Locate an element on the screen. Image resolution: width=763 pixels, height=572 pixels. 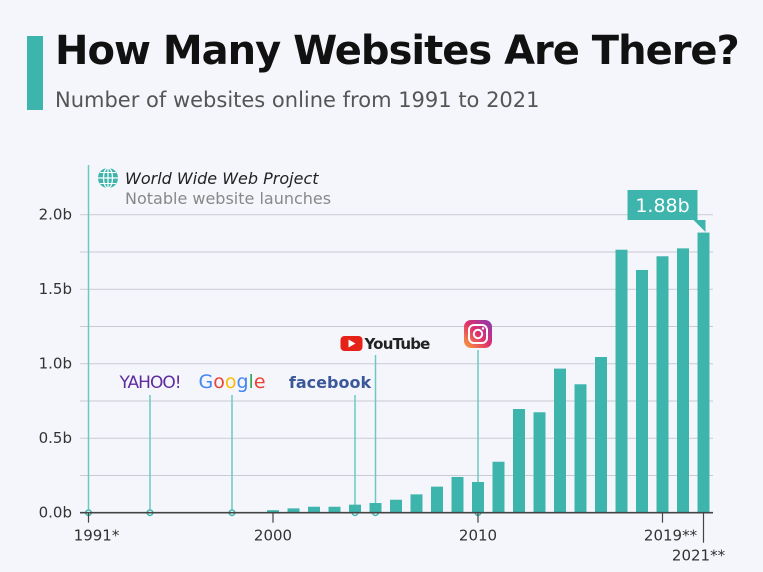
bar-2021 is located at coordinates (703, 372).